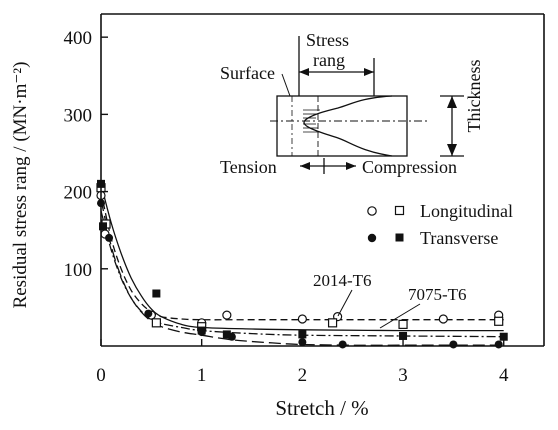 Image resolution: width=558 pixels, height=430 pixels. What do you see at coordinates (305, 166) in the screenshot?
I see `inset-tension-arrow-icon` at bounding box center [305, 166].